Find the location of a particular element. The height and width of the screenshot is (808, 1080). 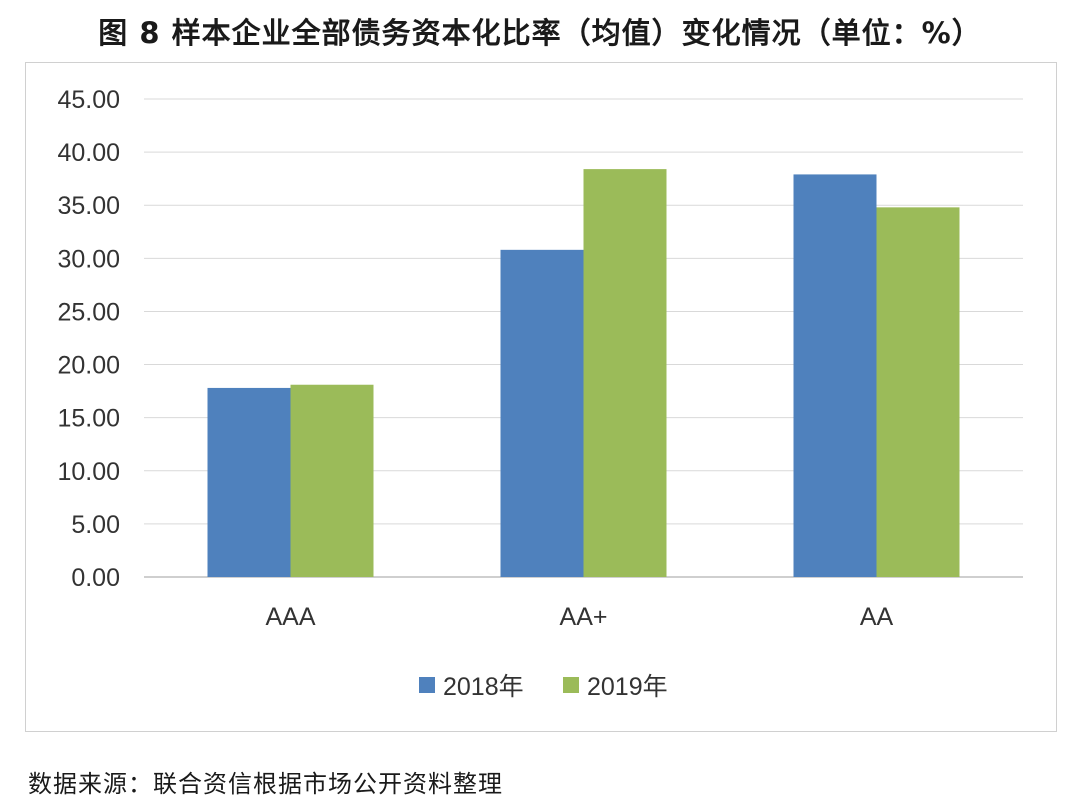

bar-AA+-2019年 is located at coordinates (625, 373).